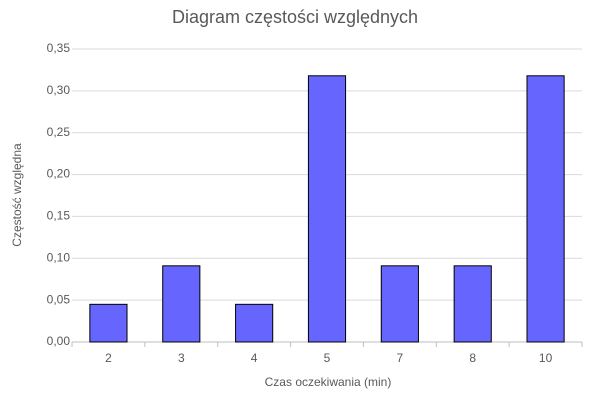  What do you see at coordinates (546, 358) in the screenshot?
I see `x-tick-label: 10` at bounding box center [546, 358].